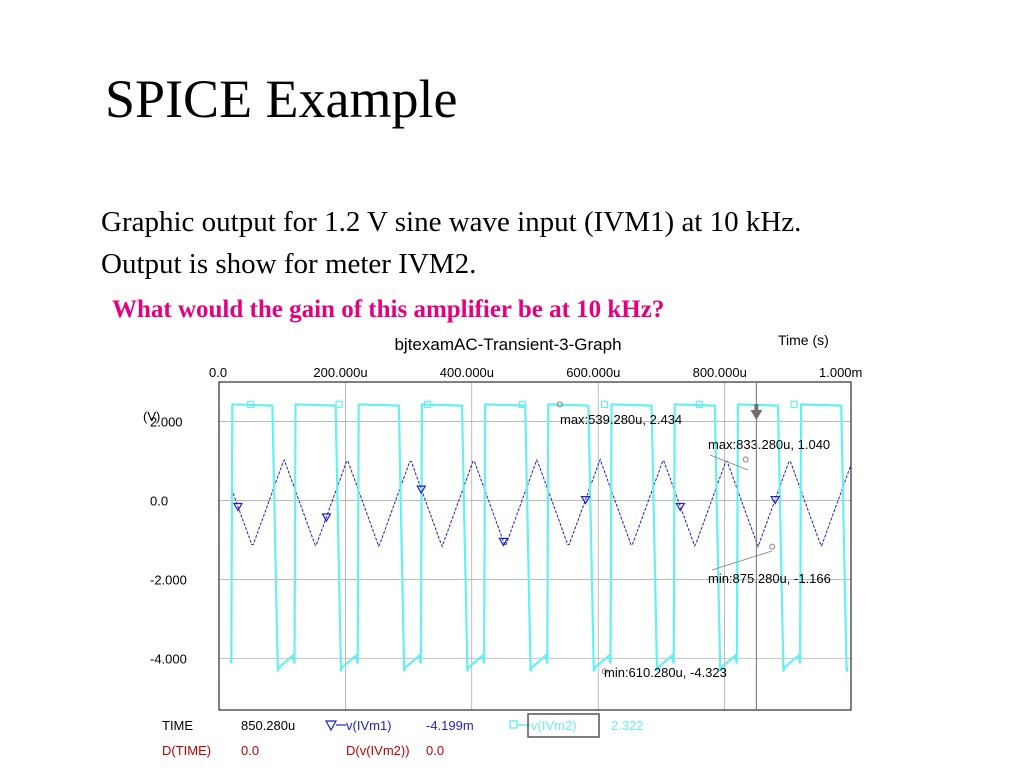 Image resolution: width=1024 pixels, height=768 pixels. I want to click on y-tick-label: 2.000, so click(166, 422).